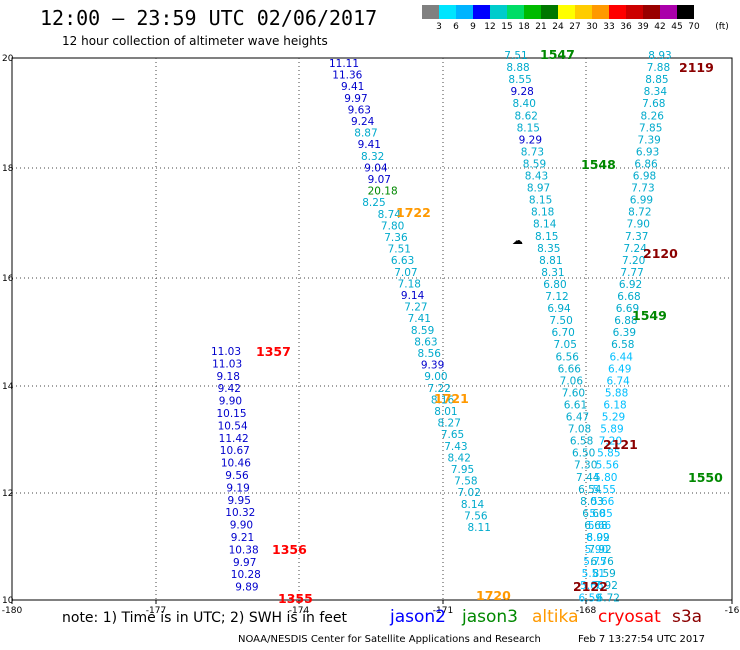 This screenshot has width=740, height=650. I want to click on wave-height-value: 8.62, so click(526, 116).